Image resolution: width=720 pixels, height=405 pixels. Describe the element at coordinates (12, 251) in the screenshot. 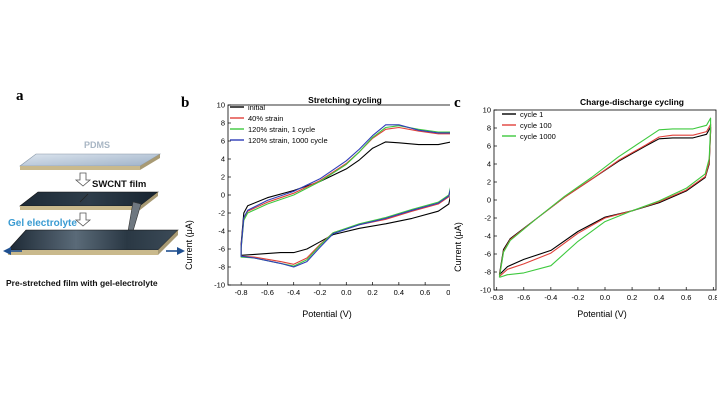

I see `stretch-left-arrow-icon` at that location.